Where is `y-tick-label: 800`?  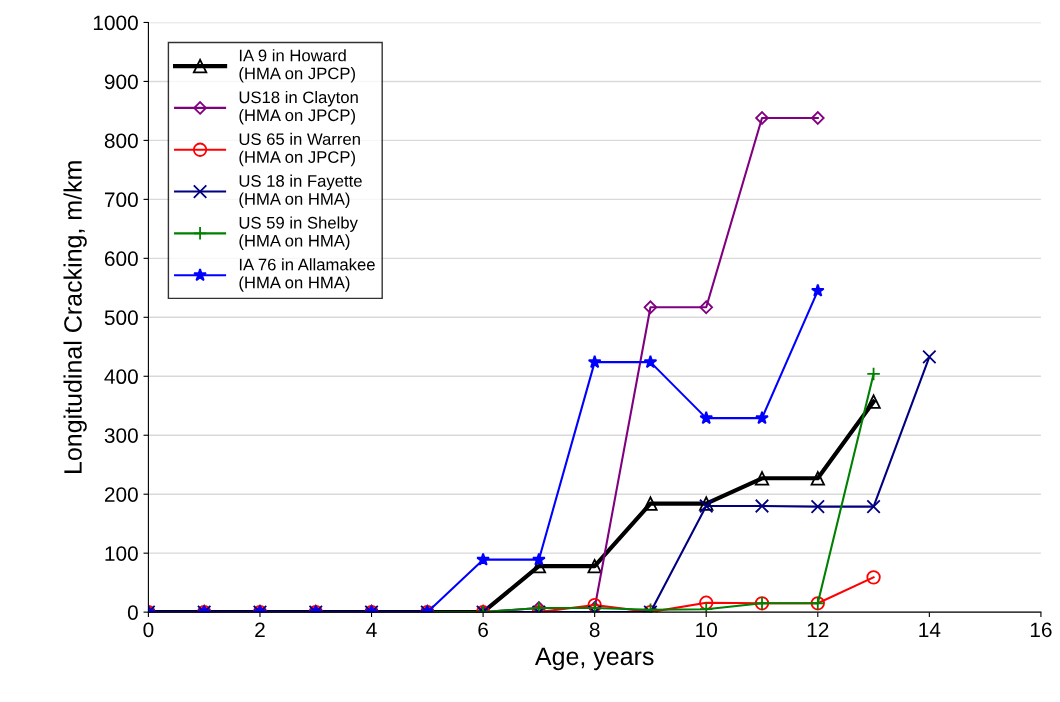 y-tick-label: 800 is located at coordinates (121, 141).